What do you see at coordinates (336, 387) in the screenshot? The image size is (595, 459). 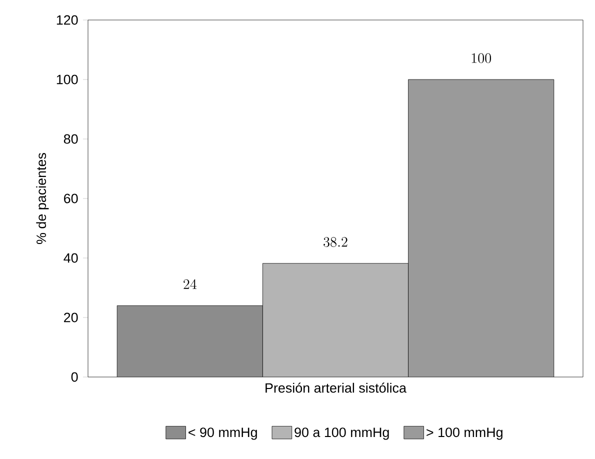 I see `x-axis-title: Presión arterial sistólica` at bounding box center [336, 387].